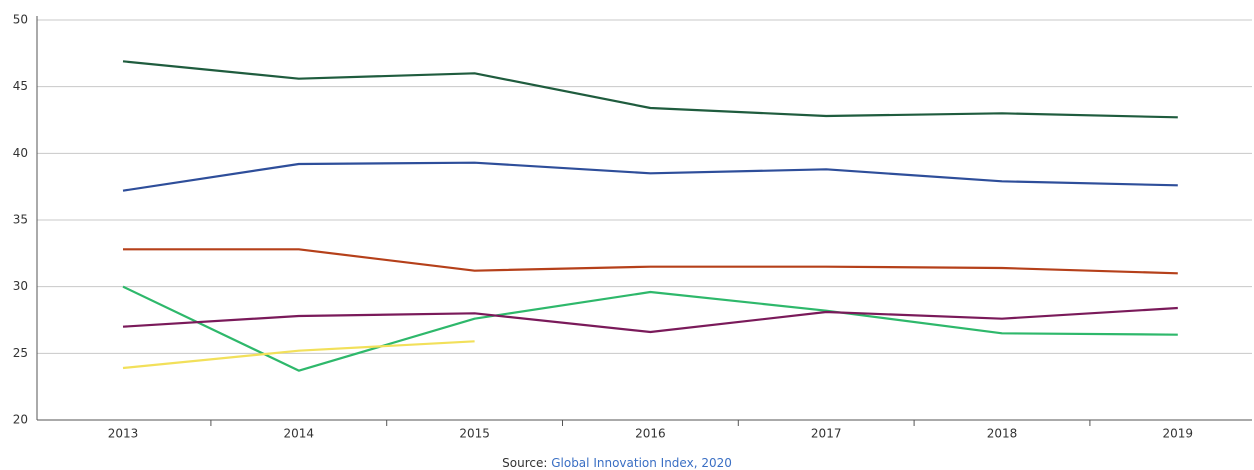  Describe the element at coordinates (20, 20) in the screenshot. I see `y-tick-label: 50` at that location.